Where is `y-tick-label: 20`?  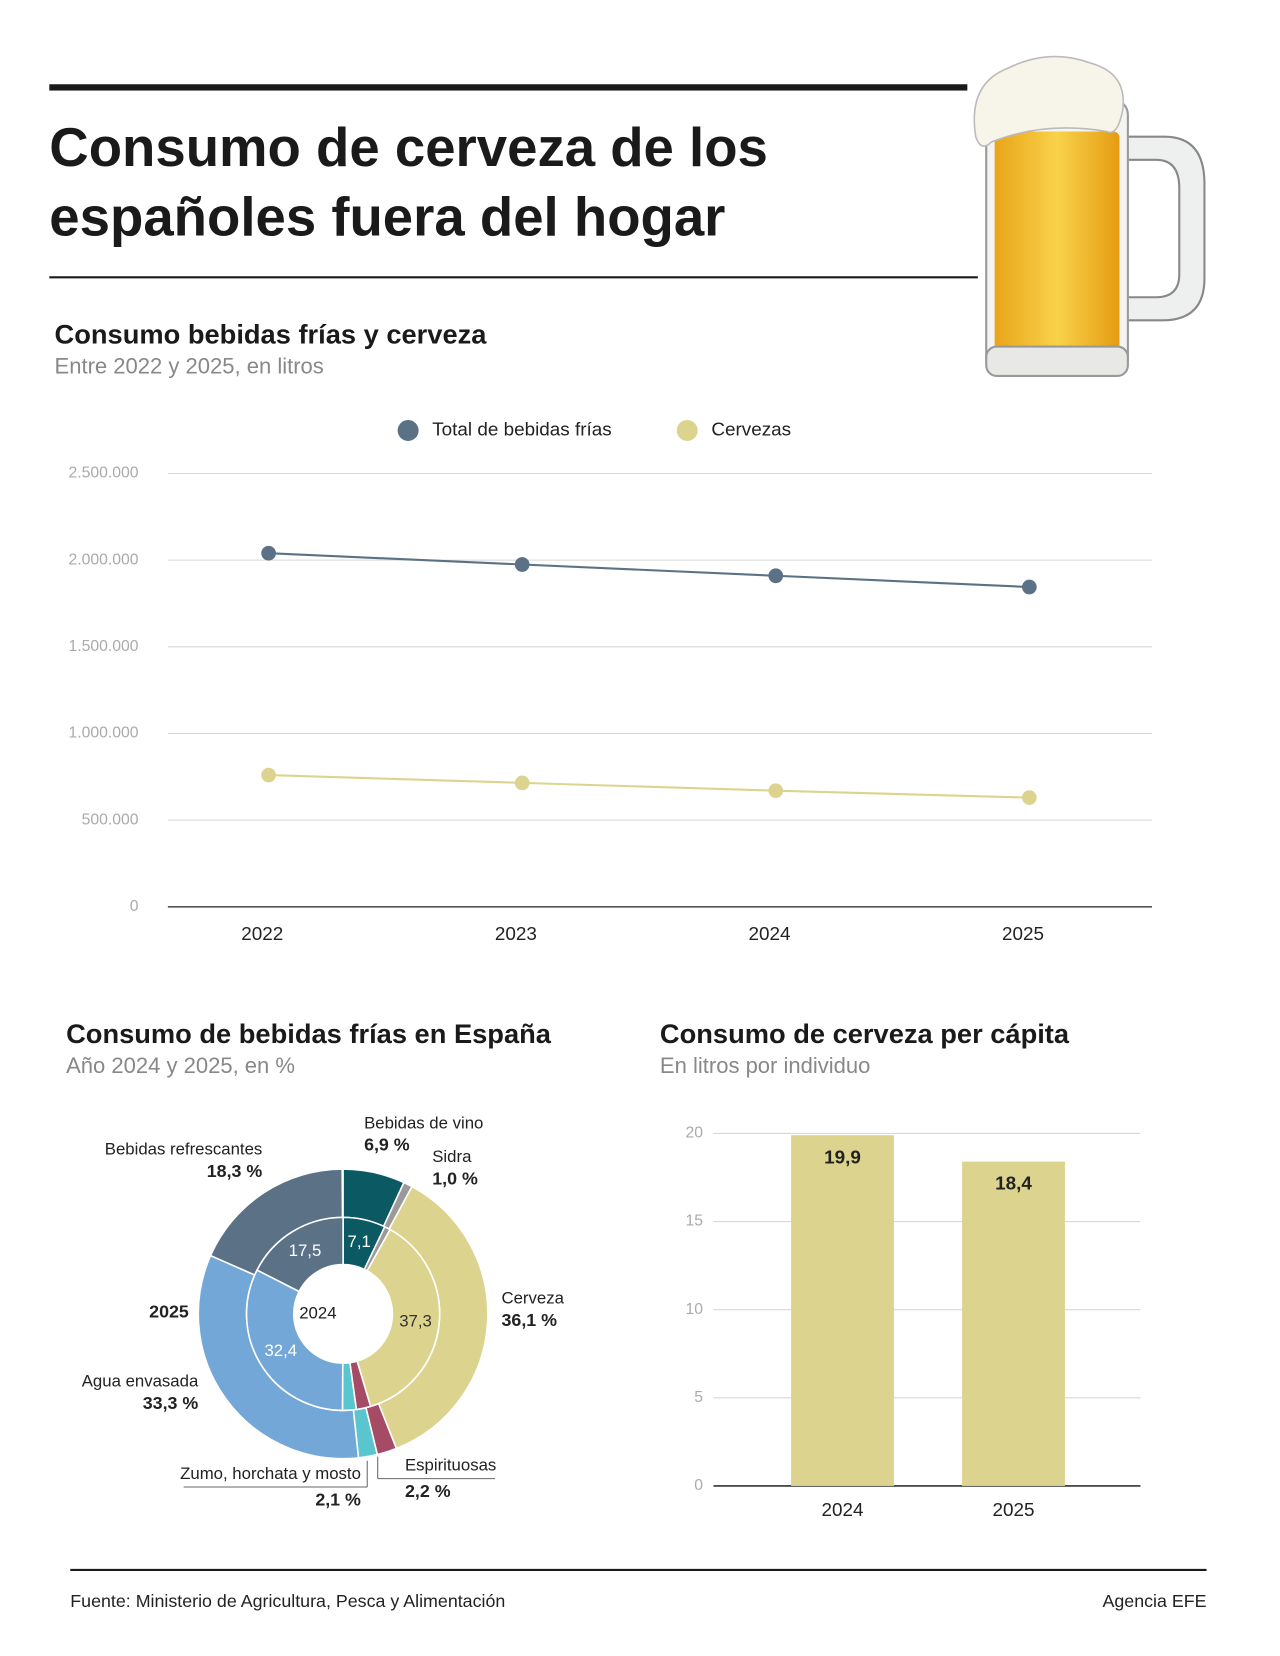 y-tick-label: 20 is located at coordinates (694, 1133).